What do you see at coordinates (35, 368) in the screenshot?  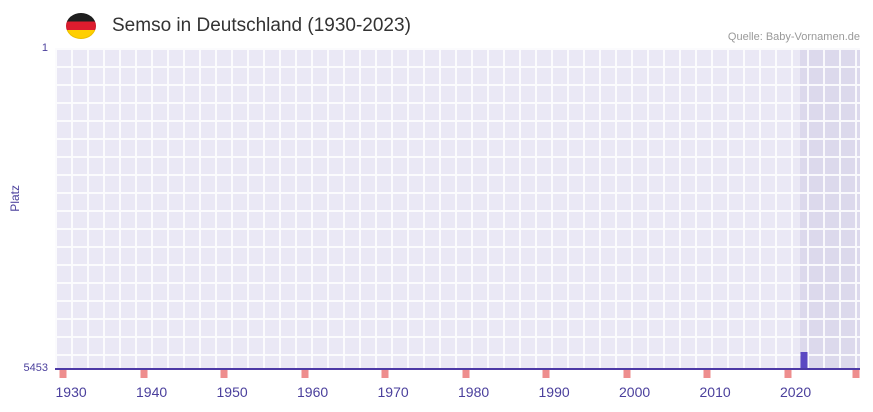 I see `y-tick-worst: 5453` at bounding box center [35, 368].